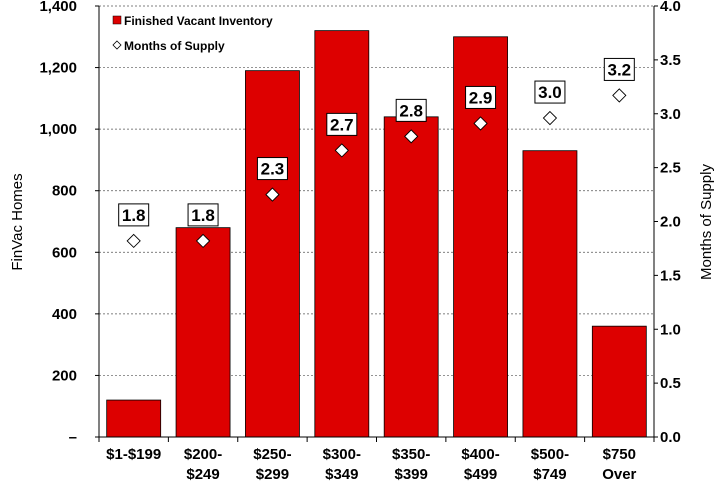  I want to click on category-label: $200-, so click(203, 454).